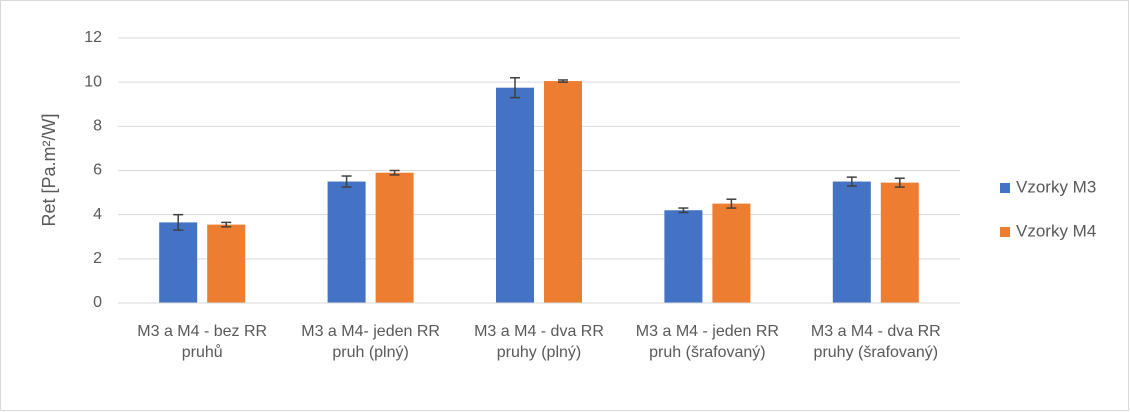  What do you see at coordinates (707, 342) in the screenshot?
I see `x-tick-label: M3 a M4 - jeden RR pruh (šrafovaný)` at bounding box center [707, 342].